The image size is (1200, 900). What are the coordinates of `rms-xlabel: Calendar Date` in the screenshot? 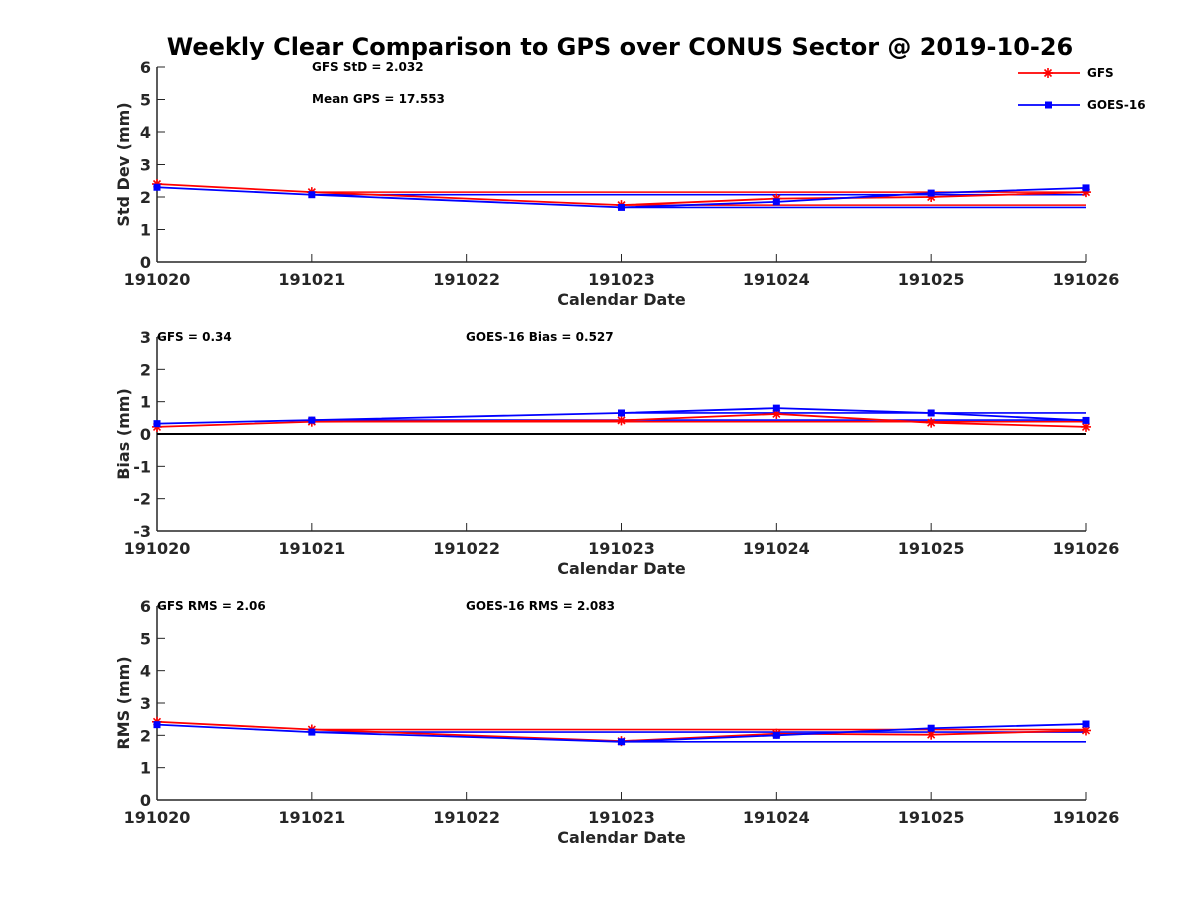 It's located at (621, 837).